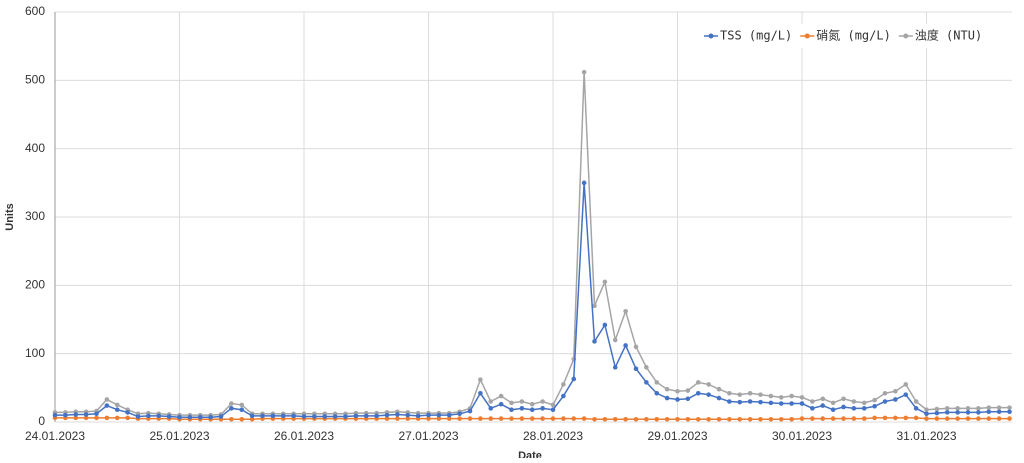 The width and height of the screenshot is (1024, 463). Describe the element at coordinates (553, 436) in the screenshot. I see `x-tick-label: 28.01.2023` at that location.